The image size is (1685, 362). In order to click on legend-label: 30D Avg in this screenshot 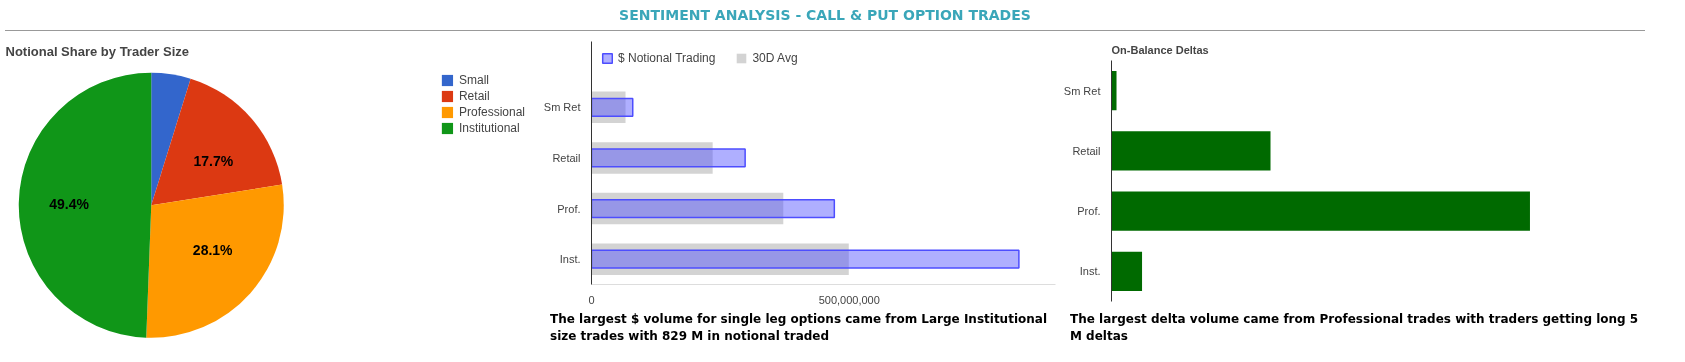, I will do `click(775, 58)`.